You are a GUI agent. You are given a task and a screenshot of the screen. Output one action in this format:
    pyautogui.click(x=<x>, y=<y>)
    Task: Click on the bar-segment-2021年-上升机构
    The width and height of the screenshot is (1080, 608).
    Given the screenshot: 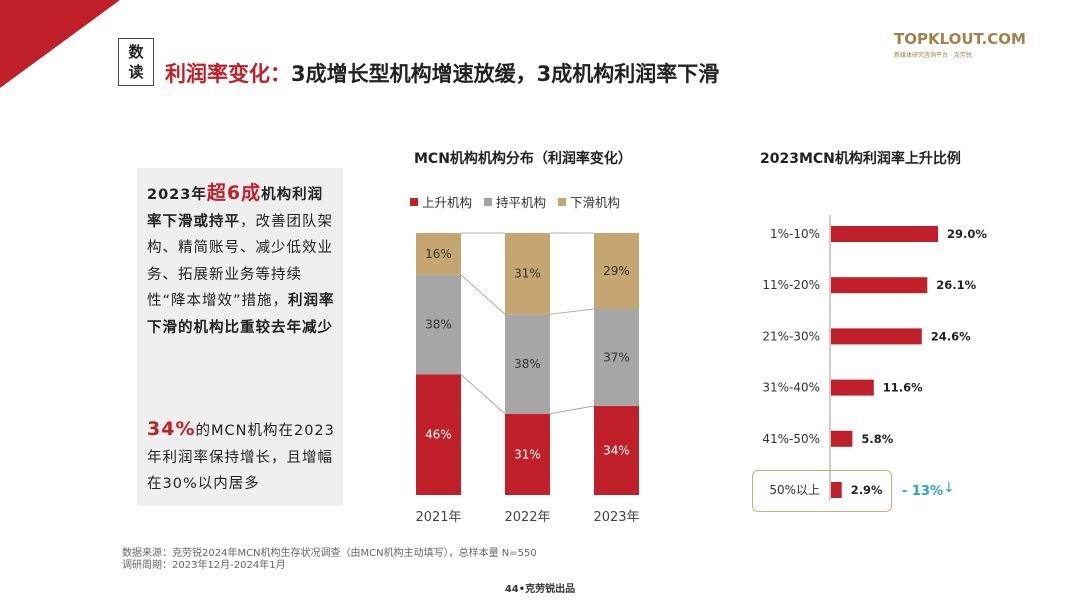 What is the action you would take?
    pyautogui.click(x=438, y=434)
    